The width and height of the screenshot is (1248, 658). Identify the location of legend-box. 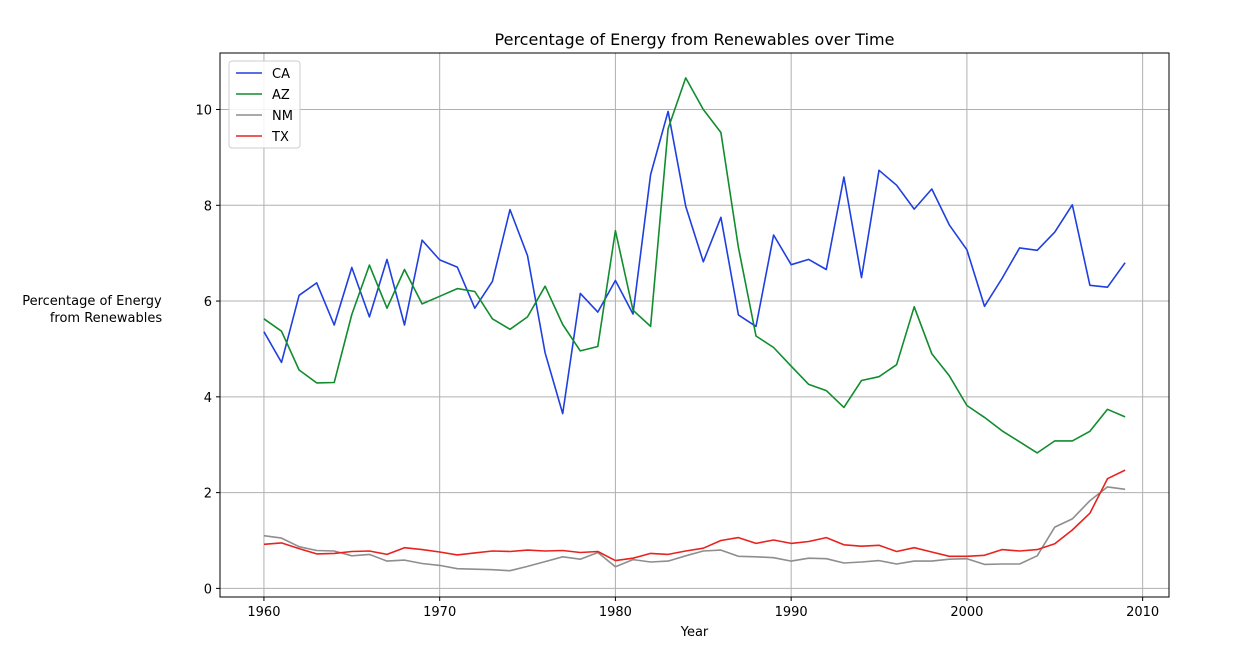
(264, 104).